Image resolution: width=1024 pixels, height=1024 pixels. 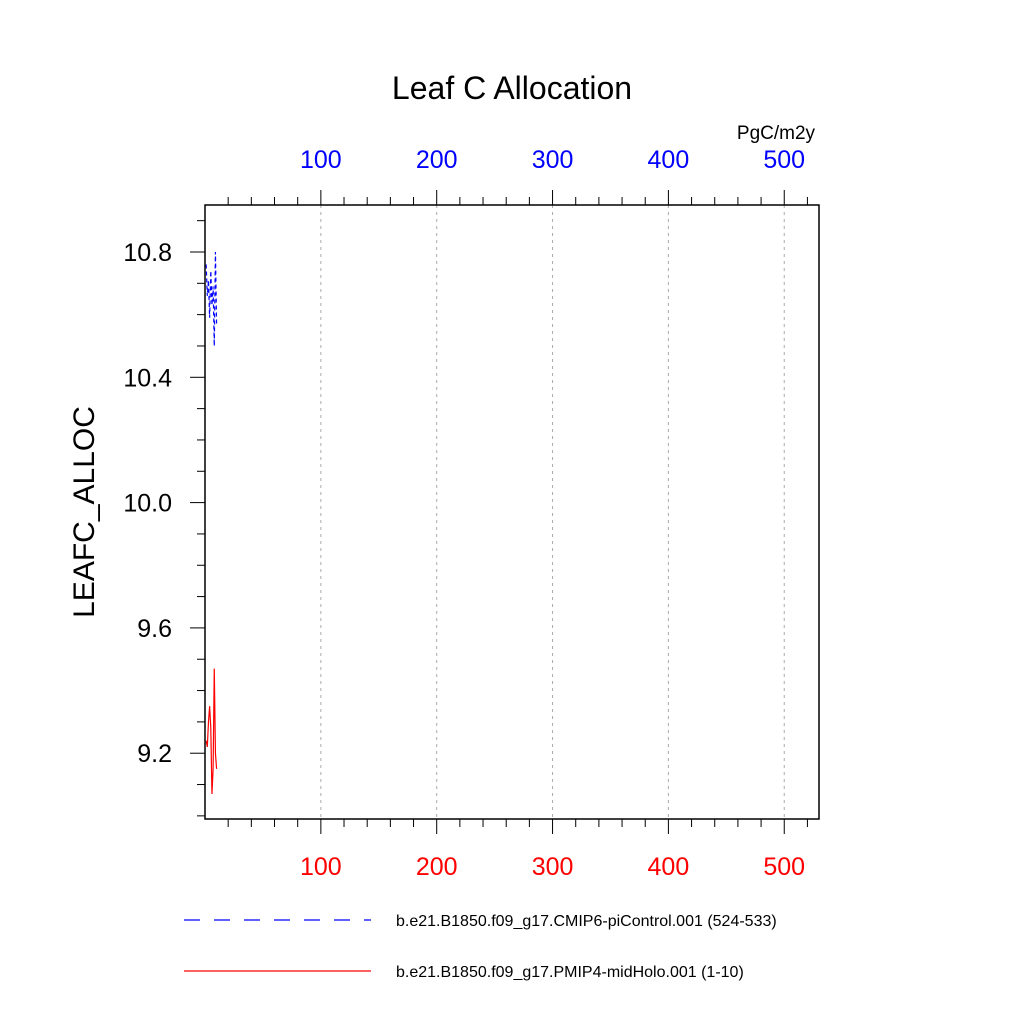 What do you see at coordinates (776, 133) in the screenshot?
I see `top-axis-units: PgC/m2y` at bounding box center [776, 133].